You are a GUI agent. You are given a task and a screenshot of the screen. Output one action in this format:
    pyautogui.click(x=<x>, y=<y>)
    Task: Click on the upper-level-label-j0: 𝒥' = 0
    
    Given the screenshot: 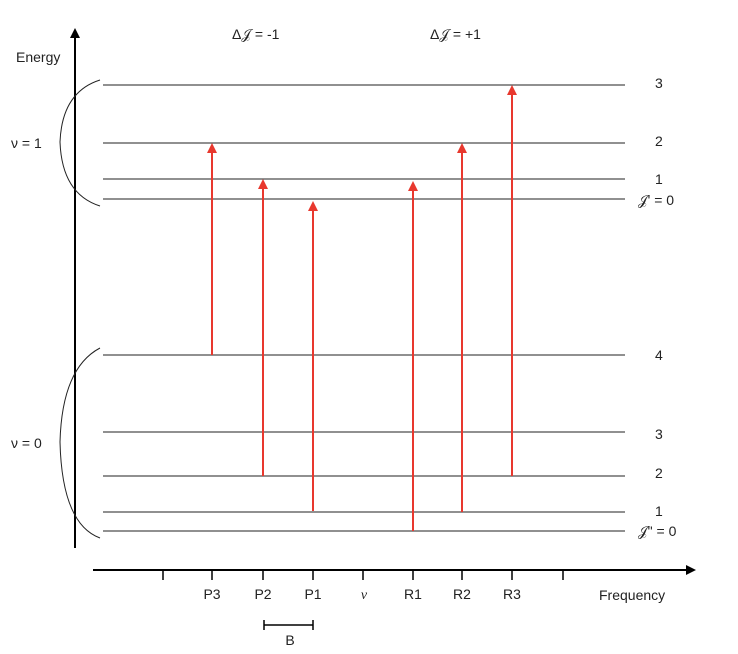 What is the action you would take?
    pyautogui.click(x=656, y=200)
    